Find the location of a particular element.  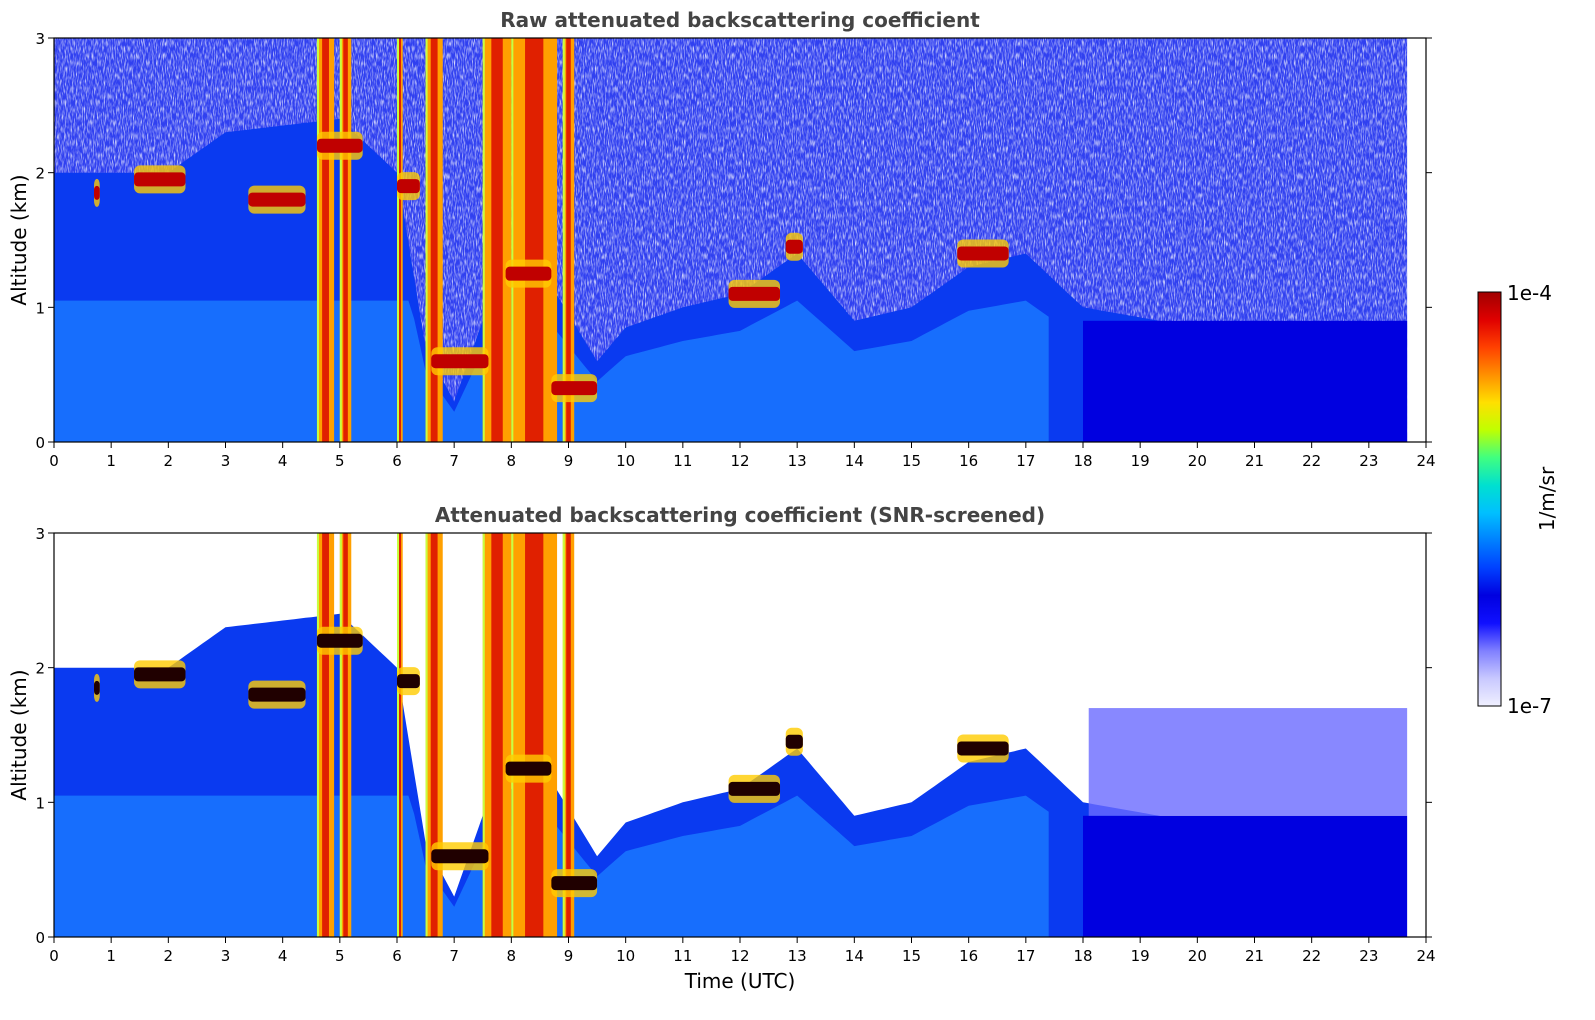

x-axis-raw: 0 1 2 3 4 5 6 7 8 9 10 11 12 13 14 15 16 17 18 19 20 21 22 23 24 is located at coordinates (742, 456).